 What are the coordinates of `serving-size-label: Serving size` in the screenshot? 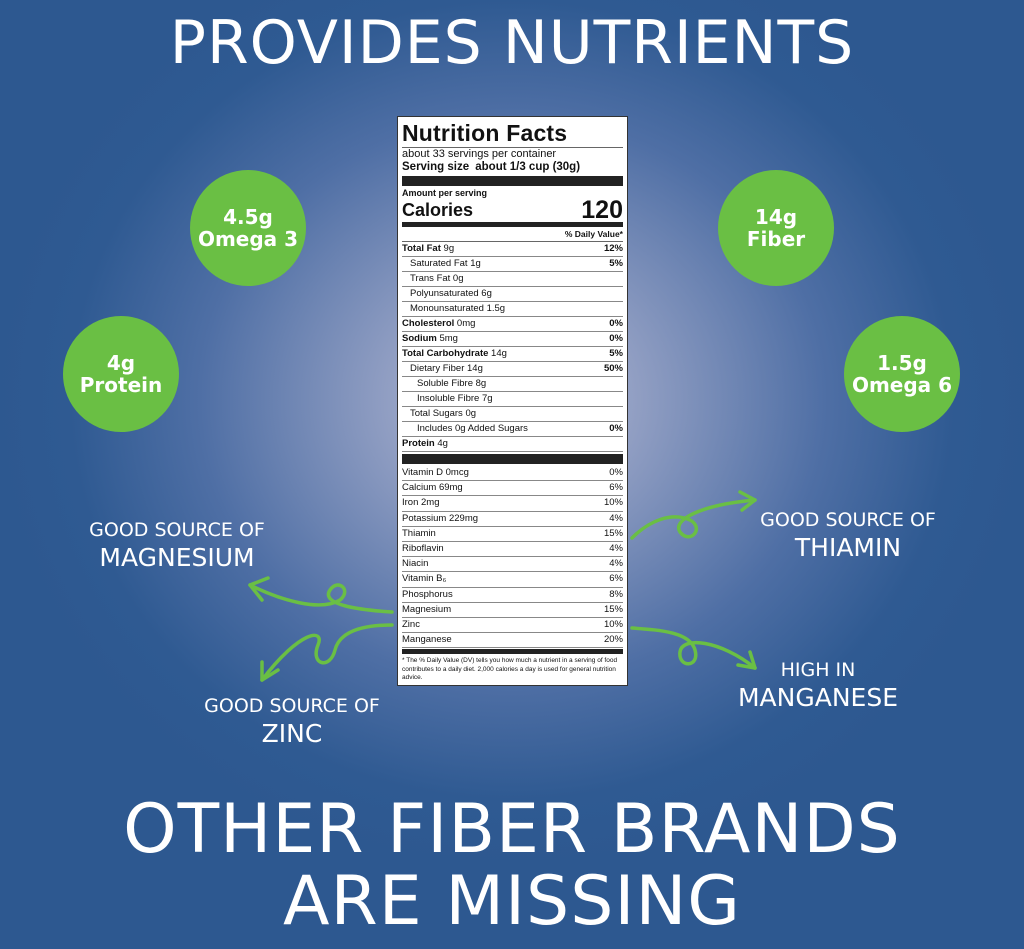 It's located at (436, 167).